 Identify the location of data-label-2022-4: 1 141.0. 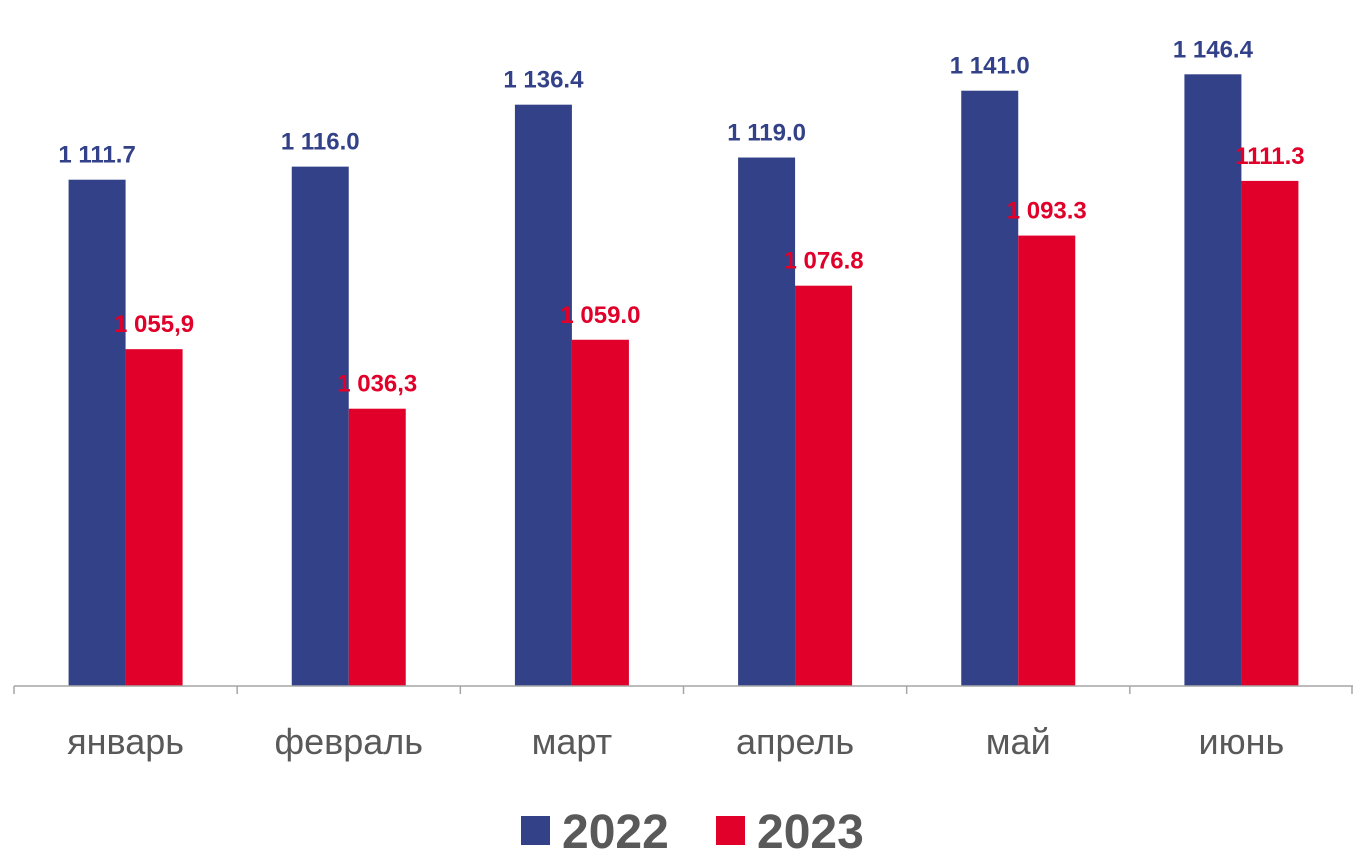
(990, 66).